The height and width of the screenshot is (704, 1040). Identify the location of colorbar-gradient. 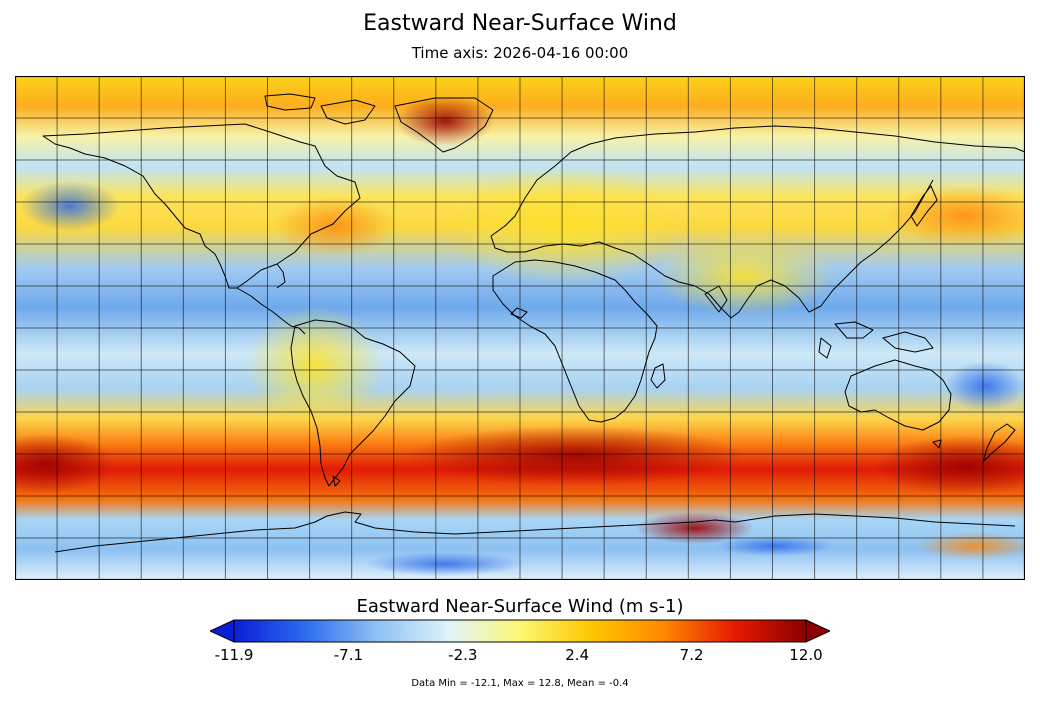
(520, 631).